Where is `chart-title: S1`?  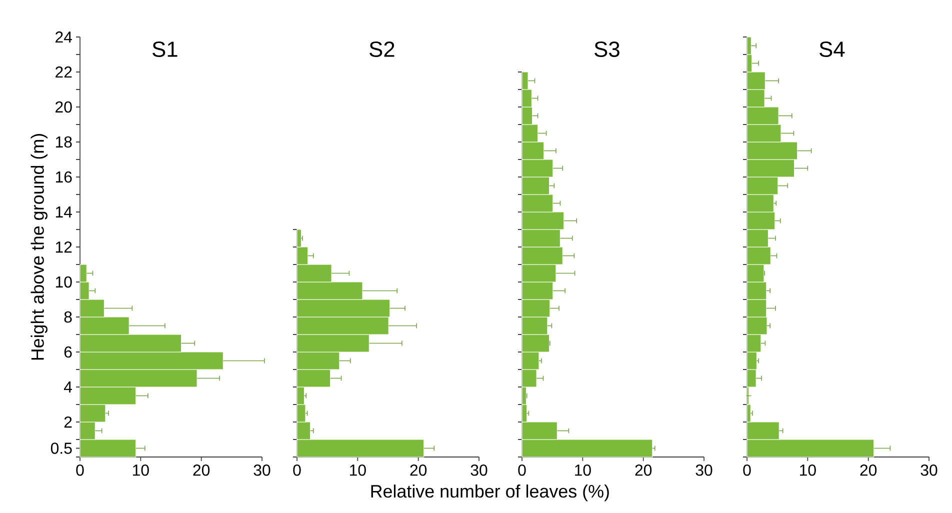 chart-title: S1 is located at coordinates (165, 49).